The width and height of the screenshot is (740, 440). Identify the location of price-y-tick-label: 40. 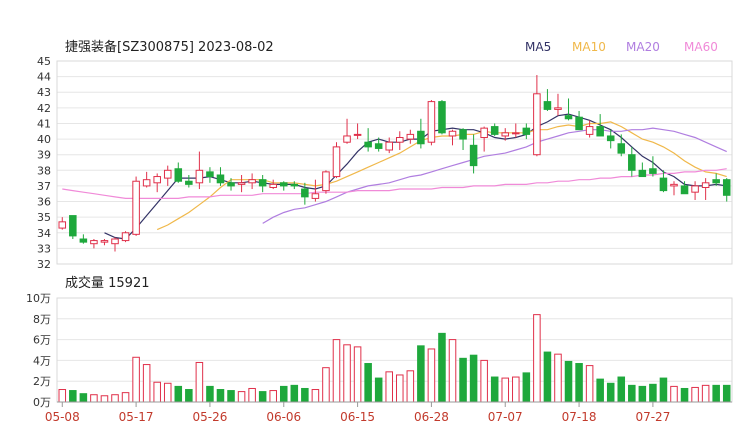
(44, 139).